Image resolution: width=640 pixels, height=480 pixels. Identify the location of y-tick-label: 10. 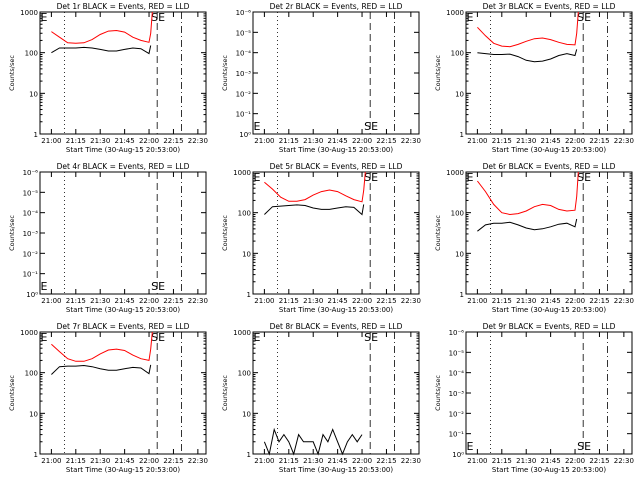
(33, 414).